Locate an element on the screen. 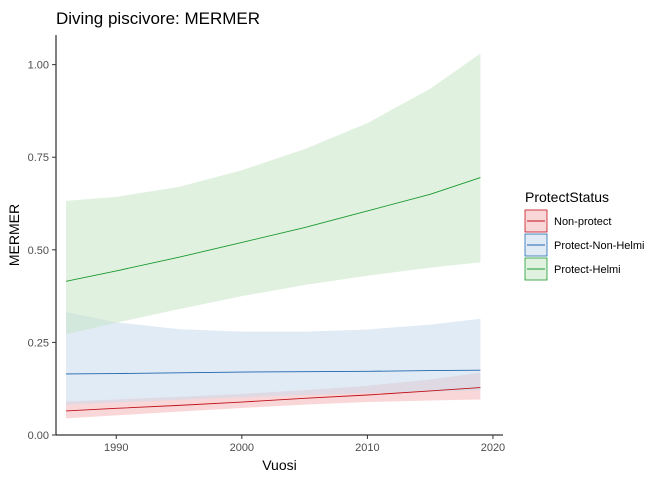  line-protect-helmi is located at coordinates (273, 229).